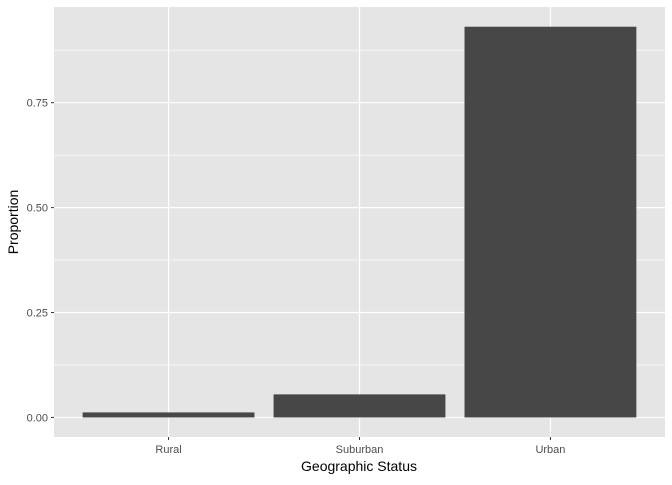  Describe the element at coordinates (168, 450) in the screenshot. I see `x-tick-label: Rural` at that location.